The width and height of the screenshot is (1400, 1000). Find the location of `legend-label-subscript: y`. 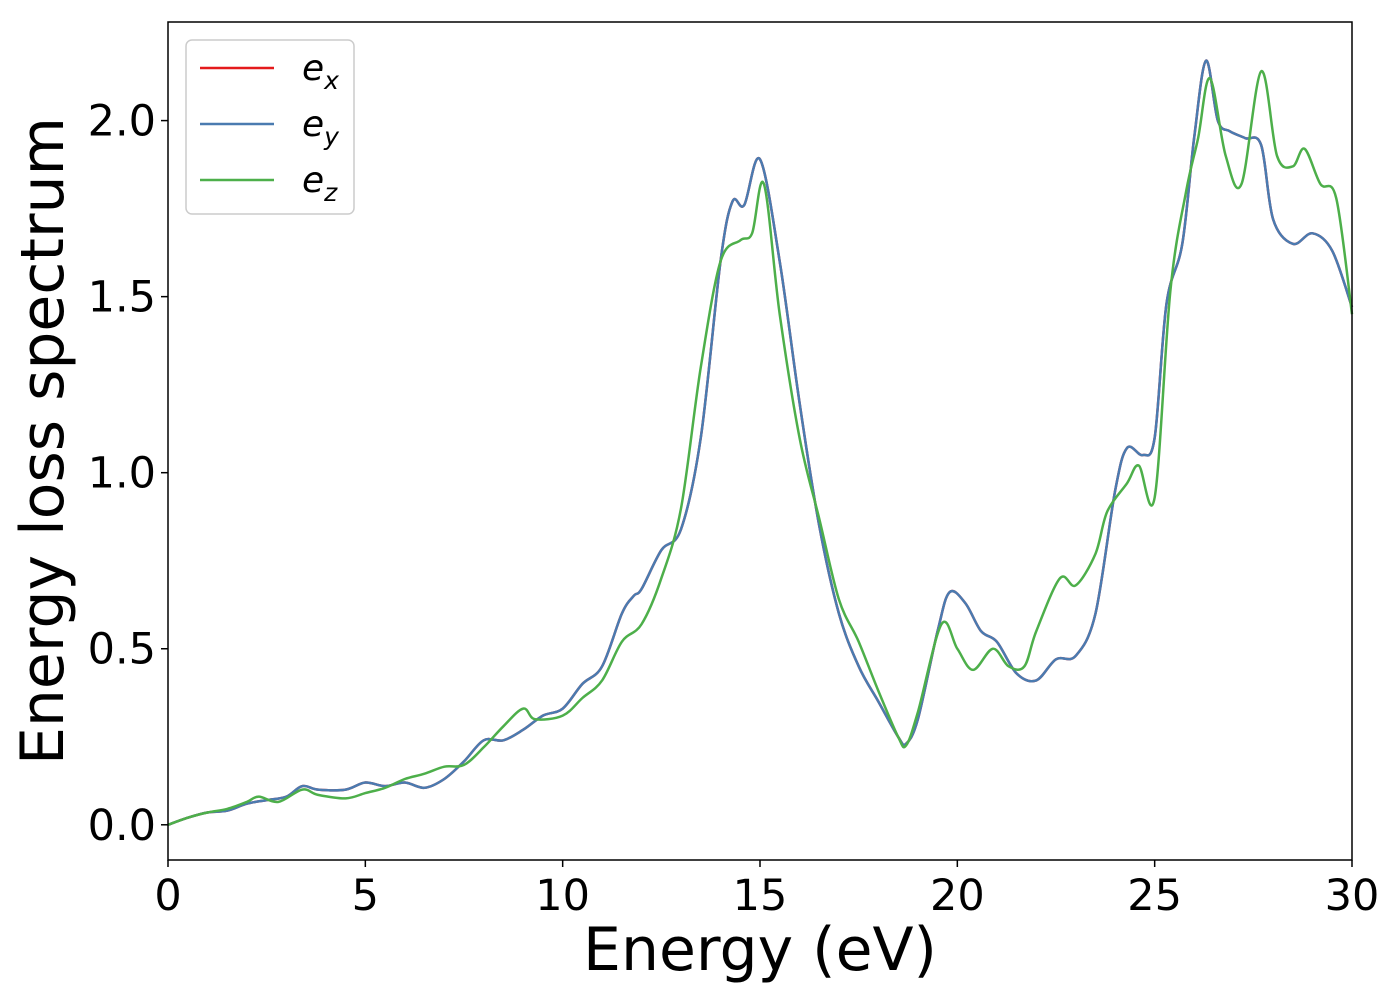

legend-label-subscript: y is located at coordinates (331, 136).